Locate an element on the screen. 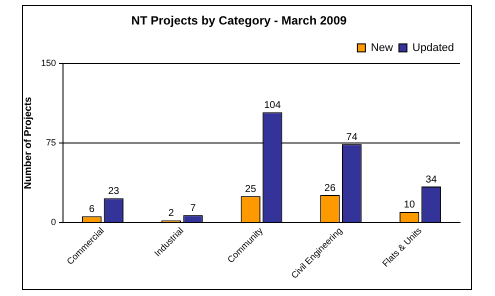 This screenshot has height=296, width=495. data-label: 104 is located at coordinates (273, 105).